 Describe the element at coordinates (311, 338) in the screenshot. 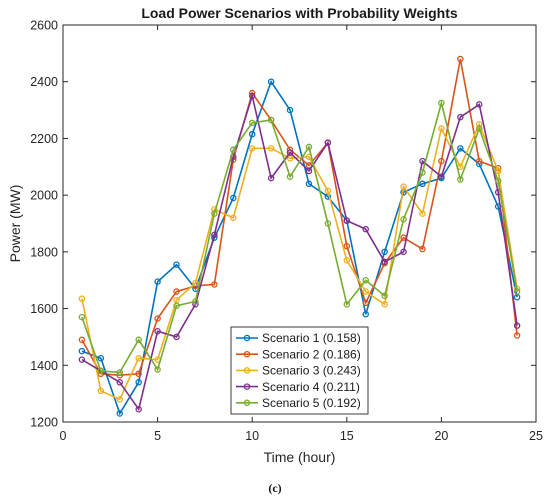

I see `legend-label: Scenario 1 (0.158)` at that location.